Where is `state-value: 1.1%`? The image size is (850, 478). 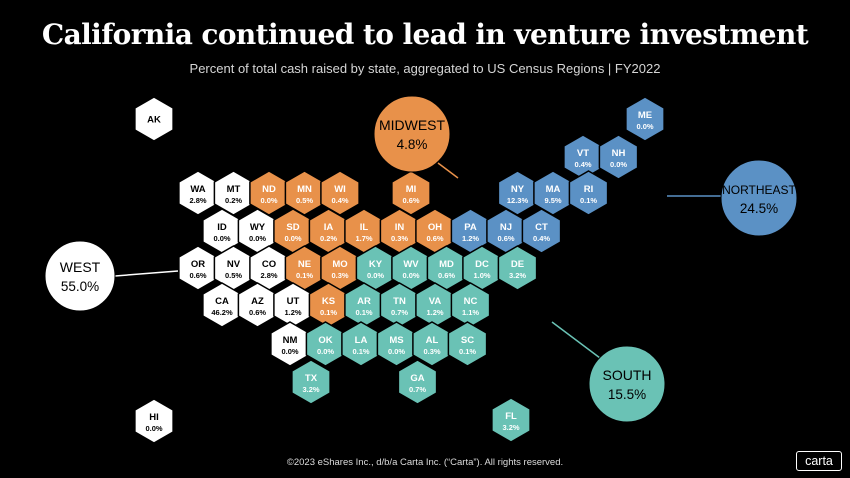 state-value: 1.1% is located at coordinates (470, 312).